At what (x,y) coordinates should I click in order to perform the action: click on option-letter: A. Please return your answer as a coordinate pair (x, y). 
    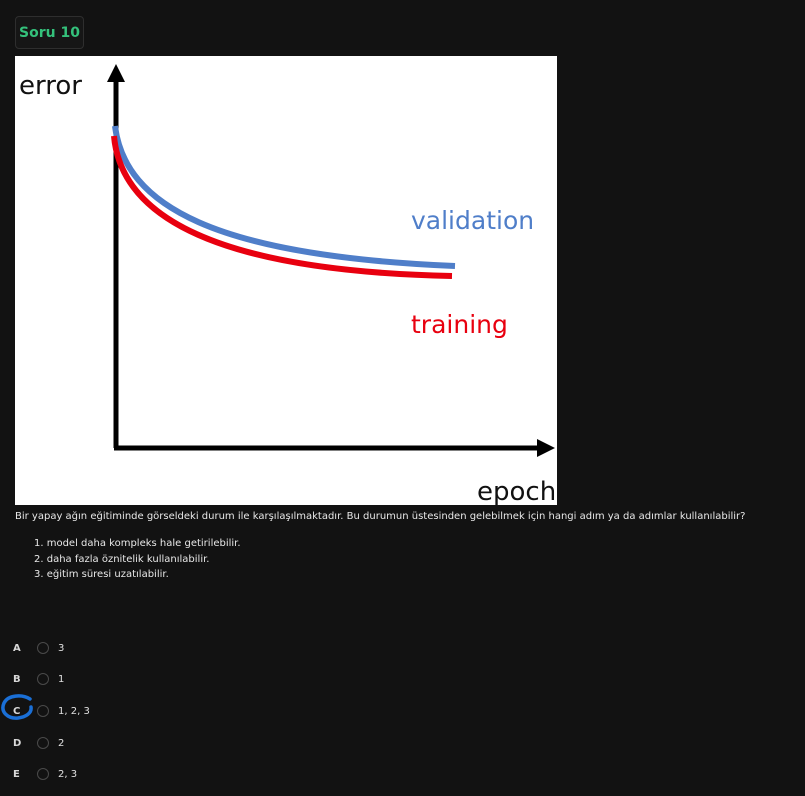
    Looking at the image, I should click on (17, 648).